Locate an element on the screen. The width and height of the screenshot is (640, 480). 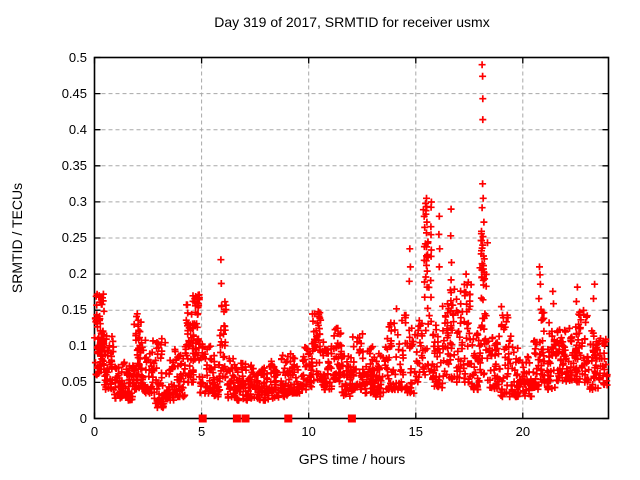
x-tick-label: 15 is located at coordinates (415, 431).